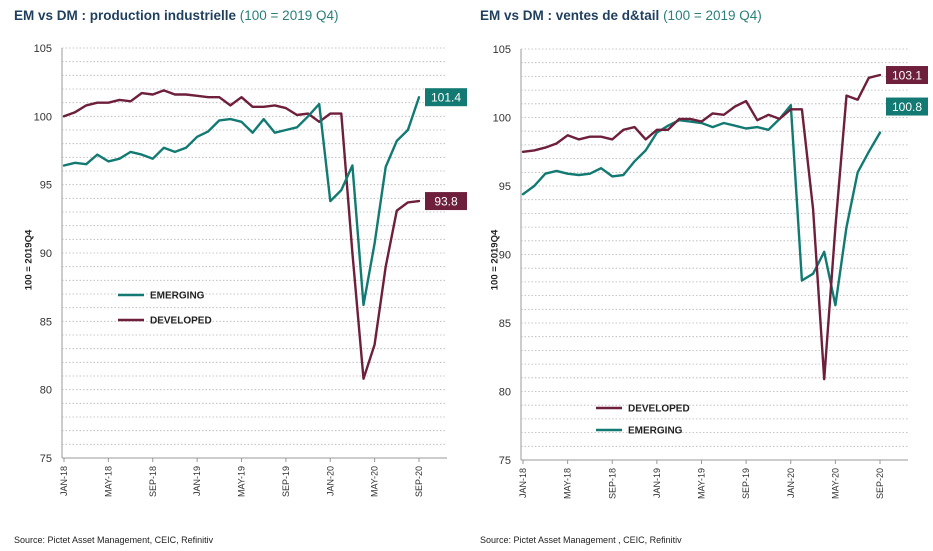 This screenshot has height=551, width=933. I want to click on end-label-emerging: 101.4, so click(446, 98).